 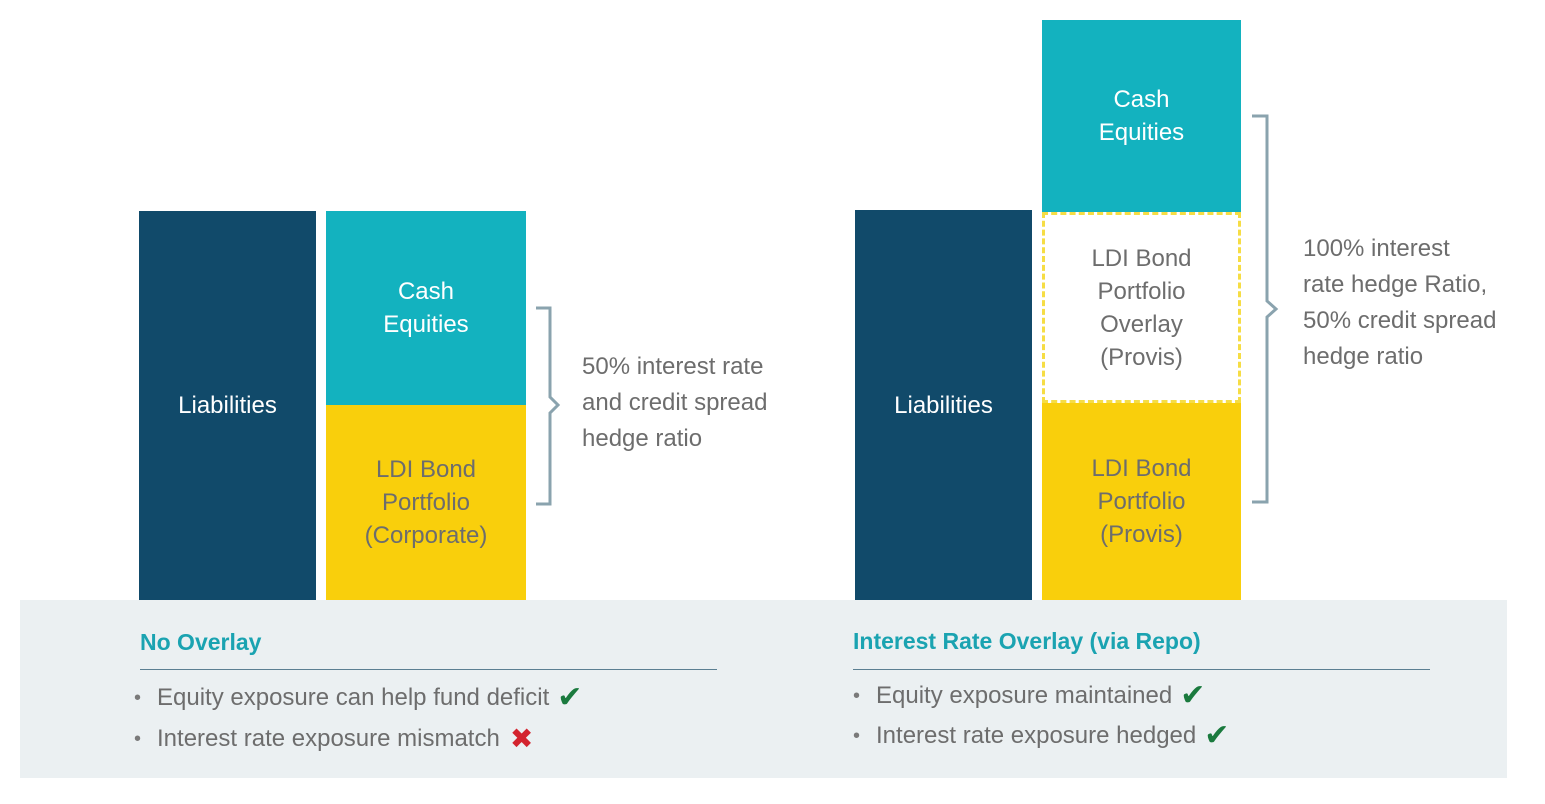 I want to click on left-ldi-bond-block: LDI Bond Portfolio (Corporate), so click(x=426, y=502).